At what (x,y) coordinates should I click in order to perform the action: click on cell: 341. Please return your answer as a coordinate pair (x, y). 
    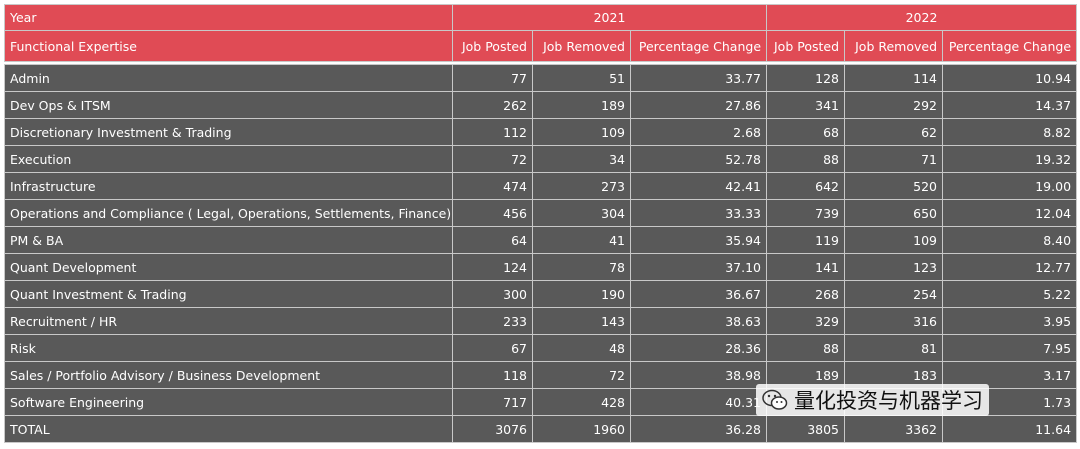
    Looking at the image, I should click on (806, 105).